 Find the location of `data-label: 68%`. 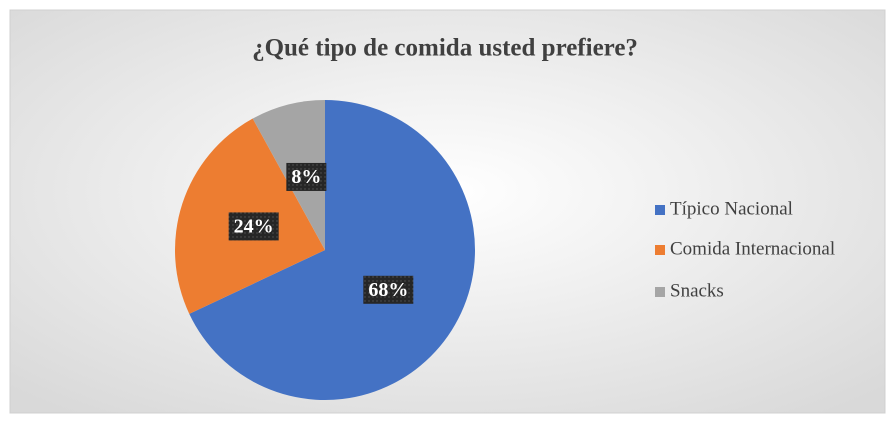

data-label: 68% is located at coordinates (388, 290).